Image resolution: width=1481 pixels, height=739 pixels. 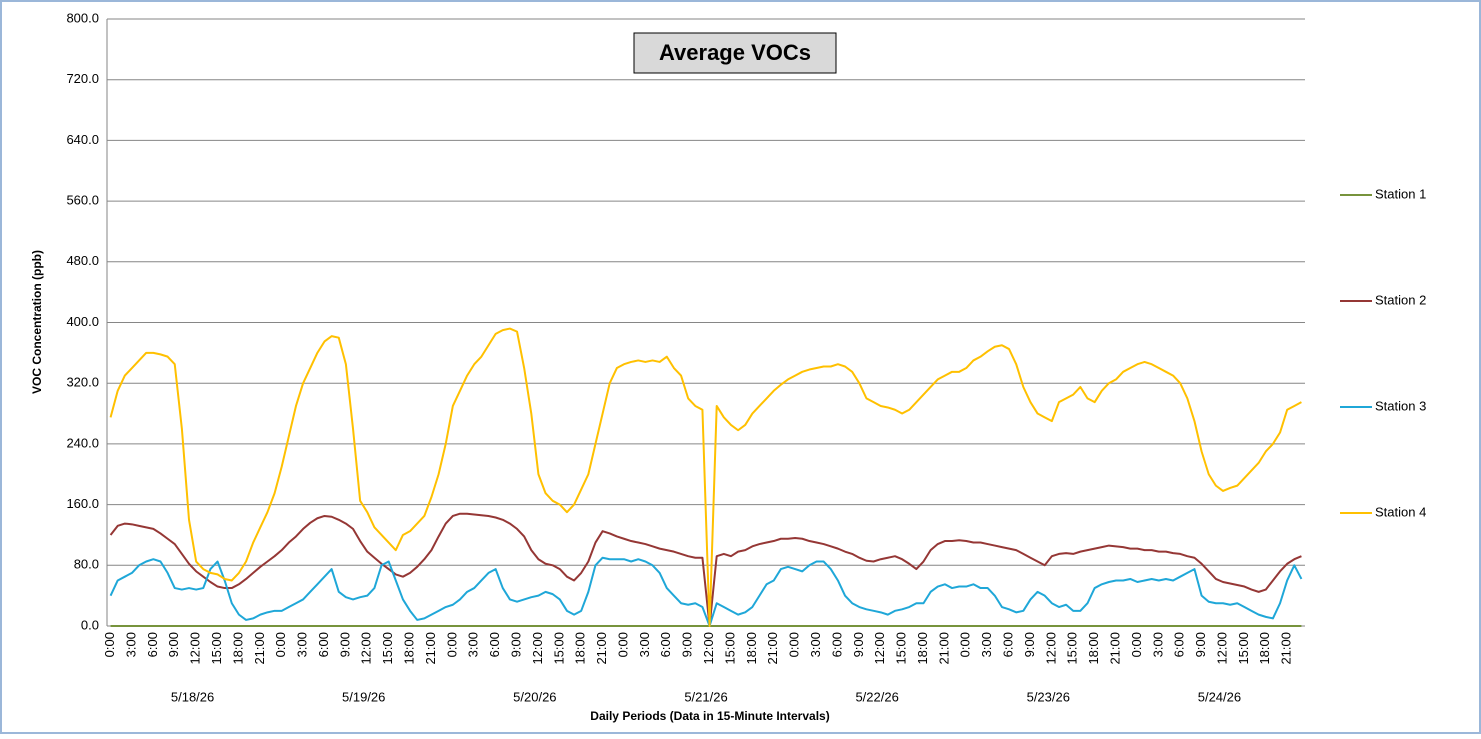 What do you see at coordinates (363, 696) in the screenshot?
I see `date-label: 5/19/26` at bounding box center [363, 696].